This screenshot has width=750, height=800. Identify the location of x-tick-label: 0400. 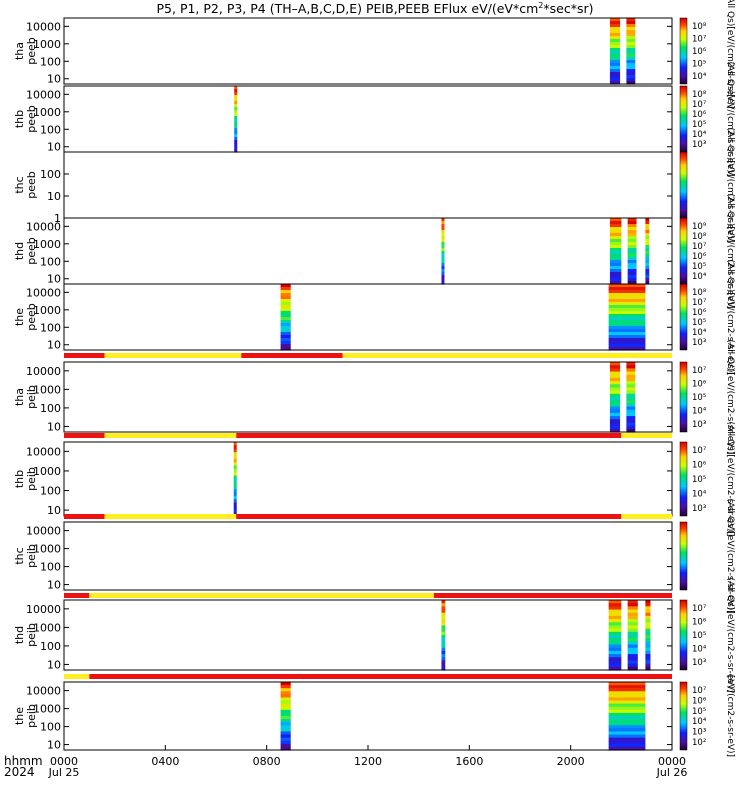
(165, 761).